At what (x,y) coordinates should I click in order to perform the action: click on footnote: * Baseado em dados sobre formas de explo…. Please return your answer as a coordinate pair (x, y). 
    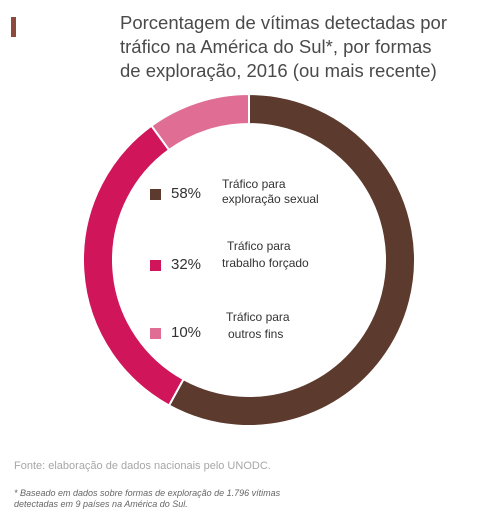
    Looking at the image, I should click on (249, 499).